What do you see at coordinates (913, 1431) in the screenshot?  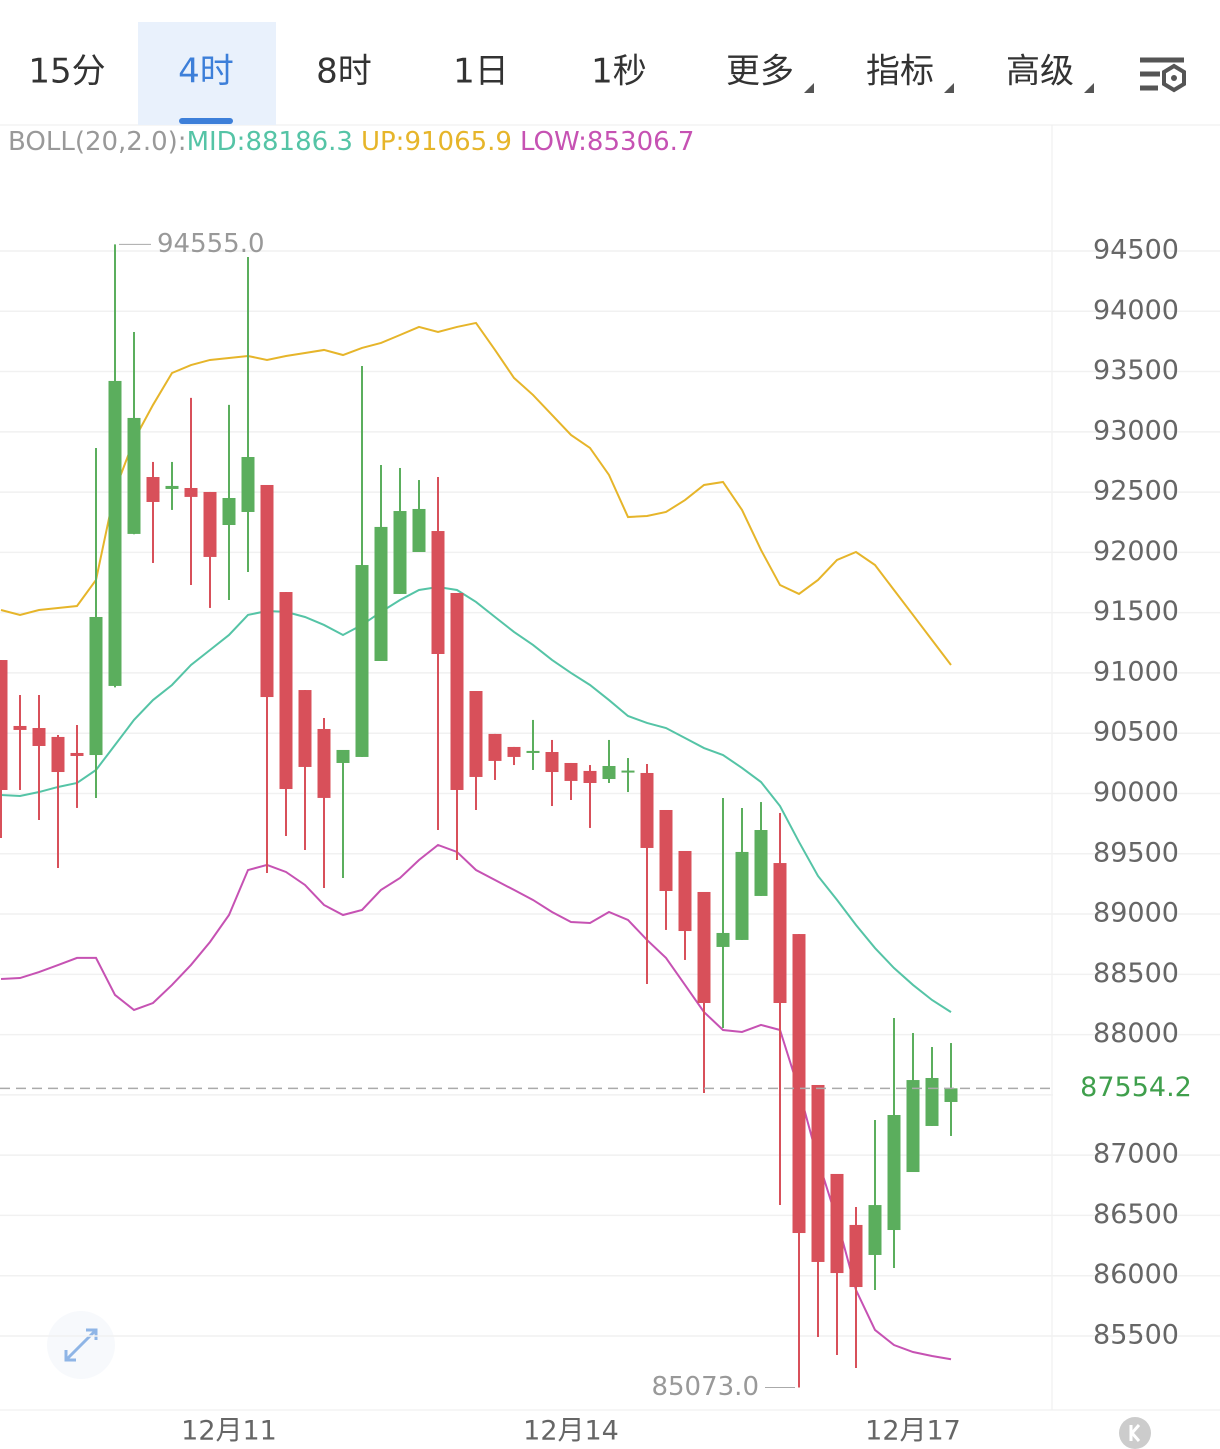 I see `x-tick-label: 12月17` at bounding box center [913, 1431].